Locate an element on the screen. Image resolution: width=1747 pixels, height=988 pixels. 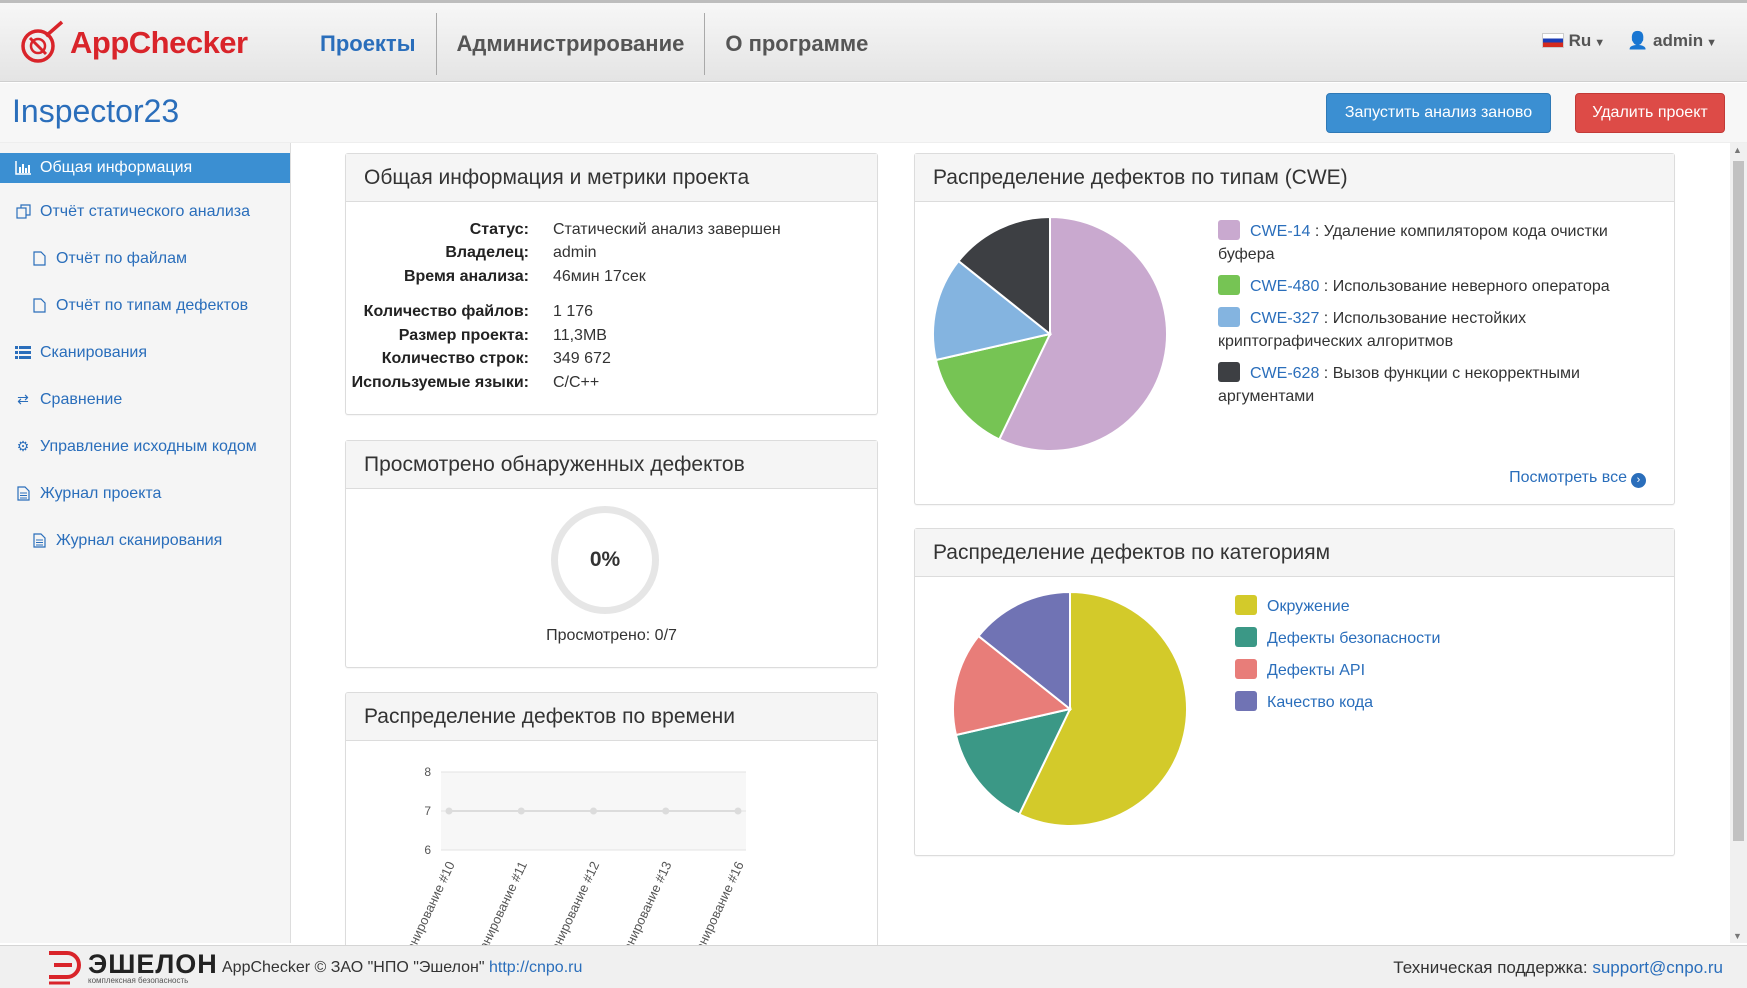
sidebar-item-defect-types-report: Отчёт по типам дефектов is located at coordinates (145, 305).